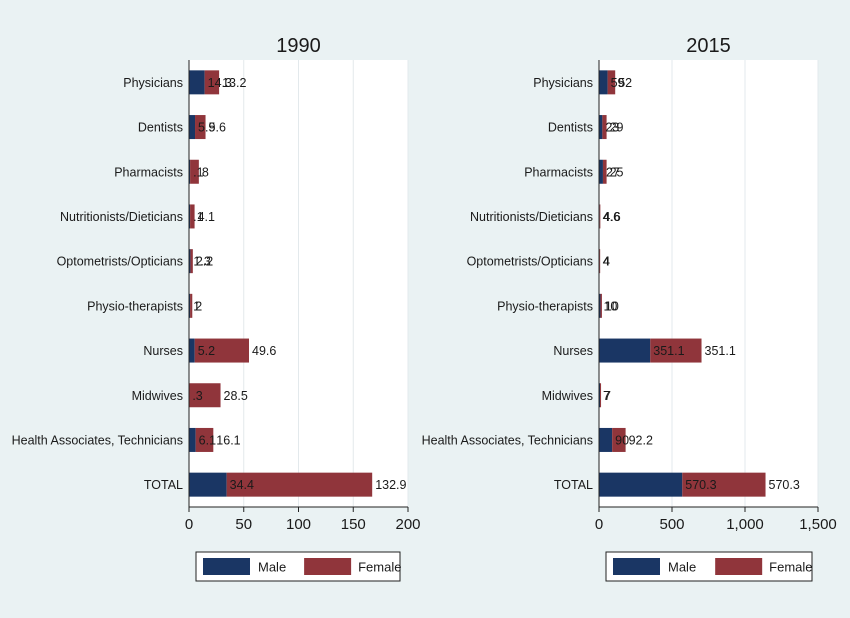 This screenshot has height=618, width=850. Describe the element at coordinates (671, 524) in the screenshot. I see `x-tick-label: 500` at that location.